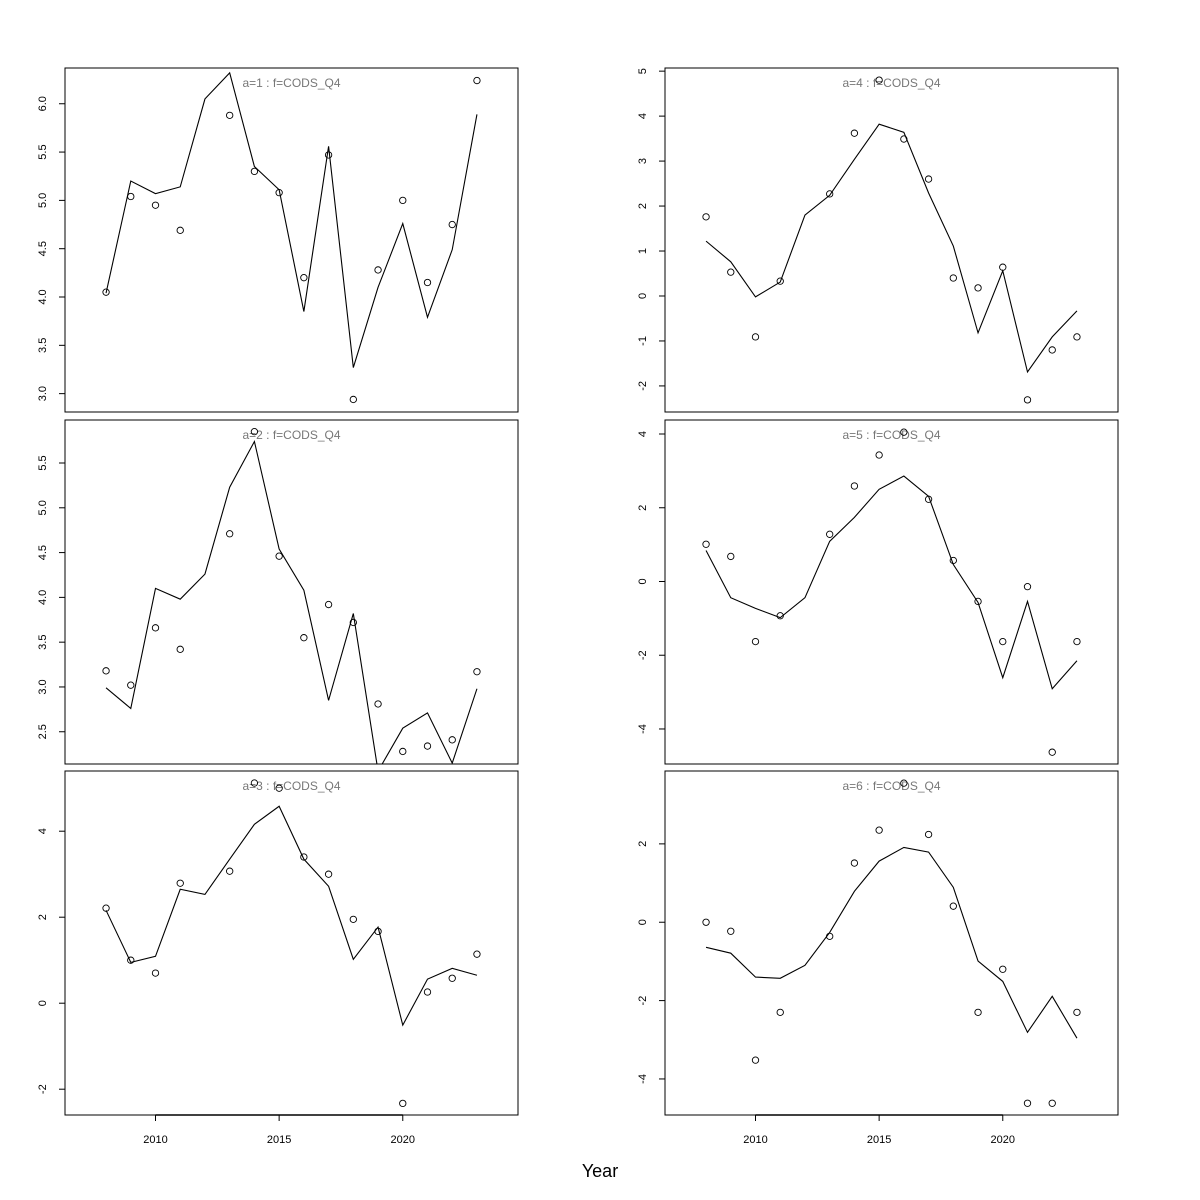 This screenshot has width=1200, height=1200. What do you see at coordinates (643, 71) in the screenshot?
I see `y-tick-label: 5` at bounding box center [643, 71].